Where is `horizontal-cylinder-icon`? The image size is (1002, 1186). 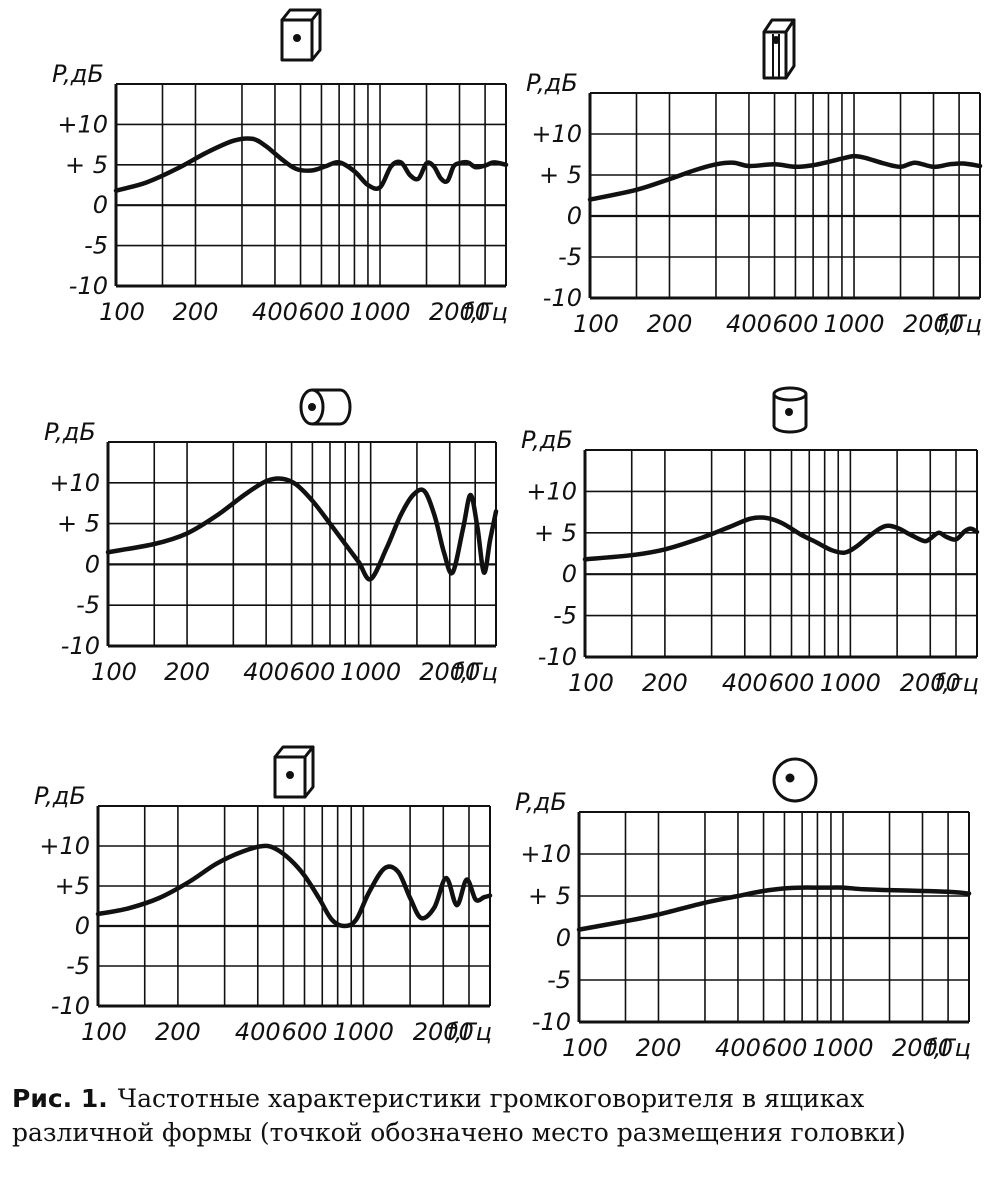 horizontal-cylinder-icon is located at coordinates (325, 407).